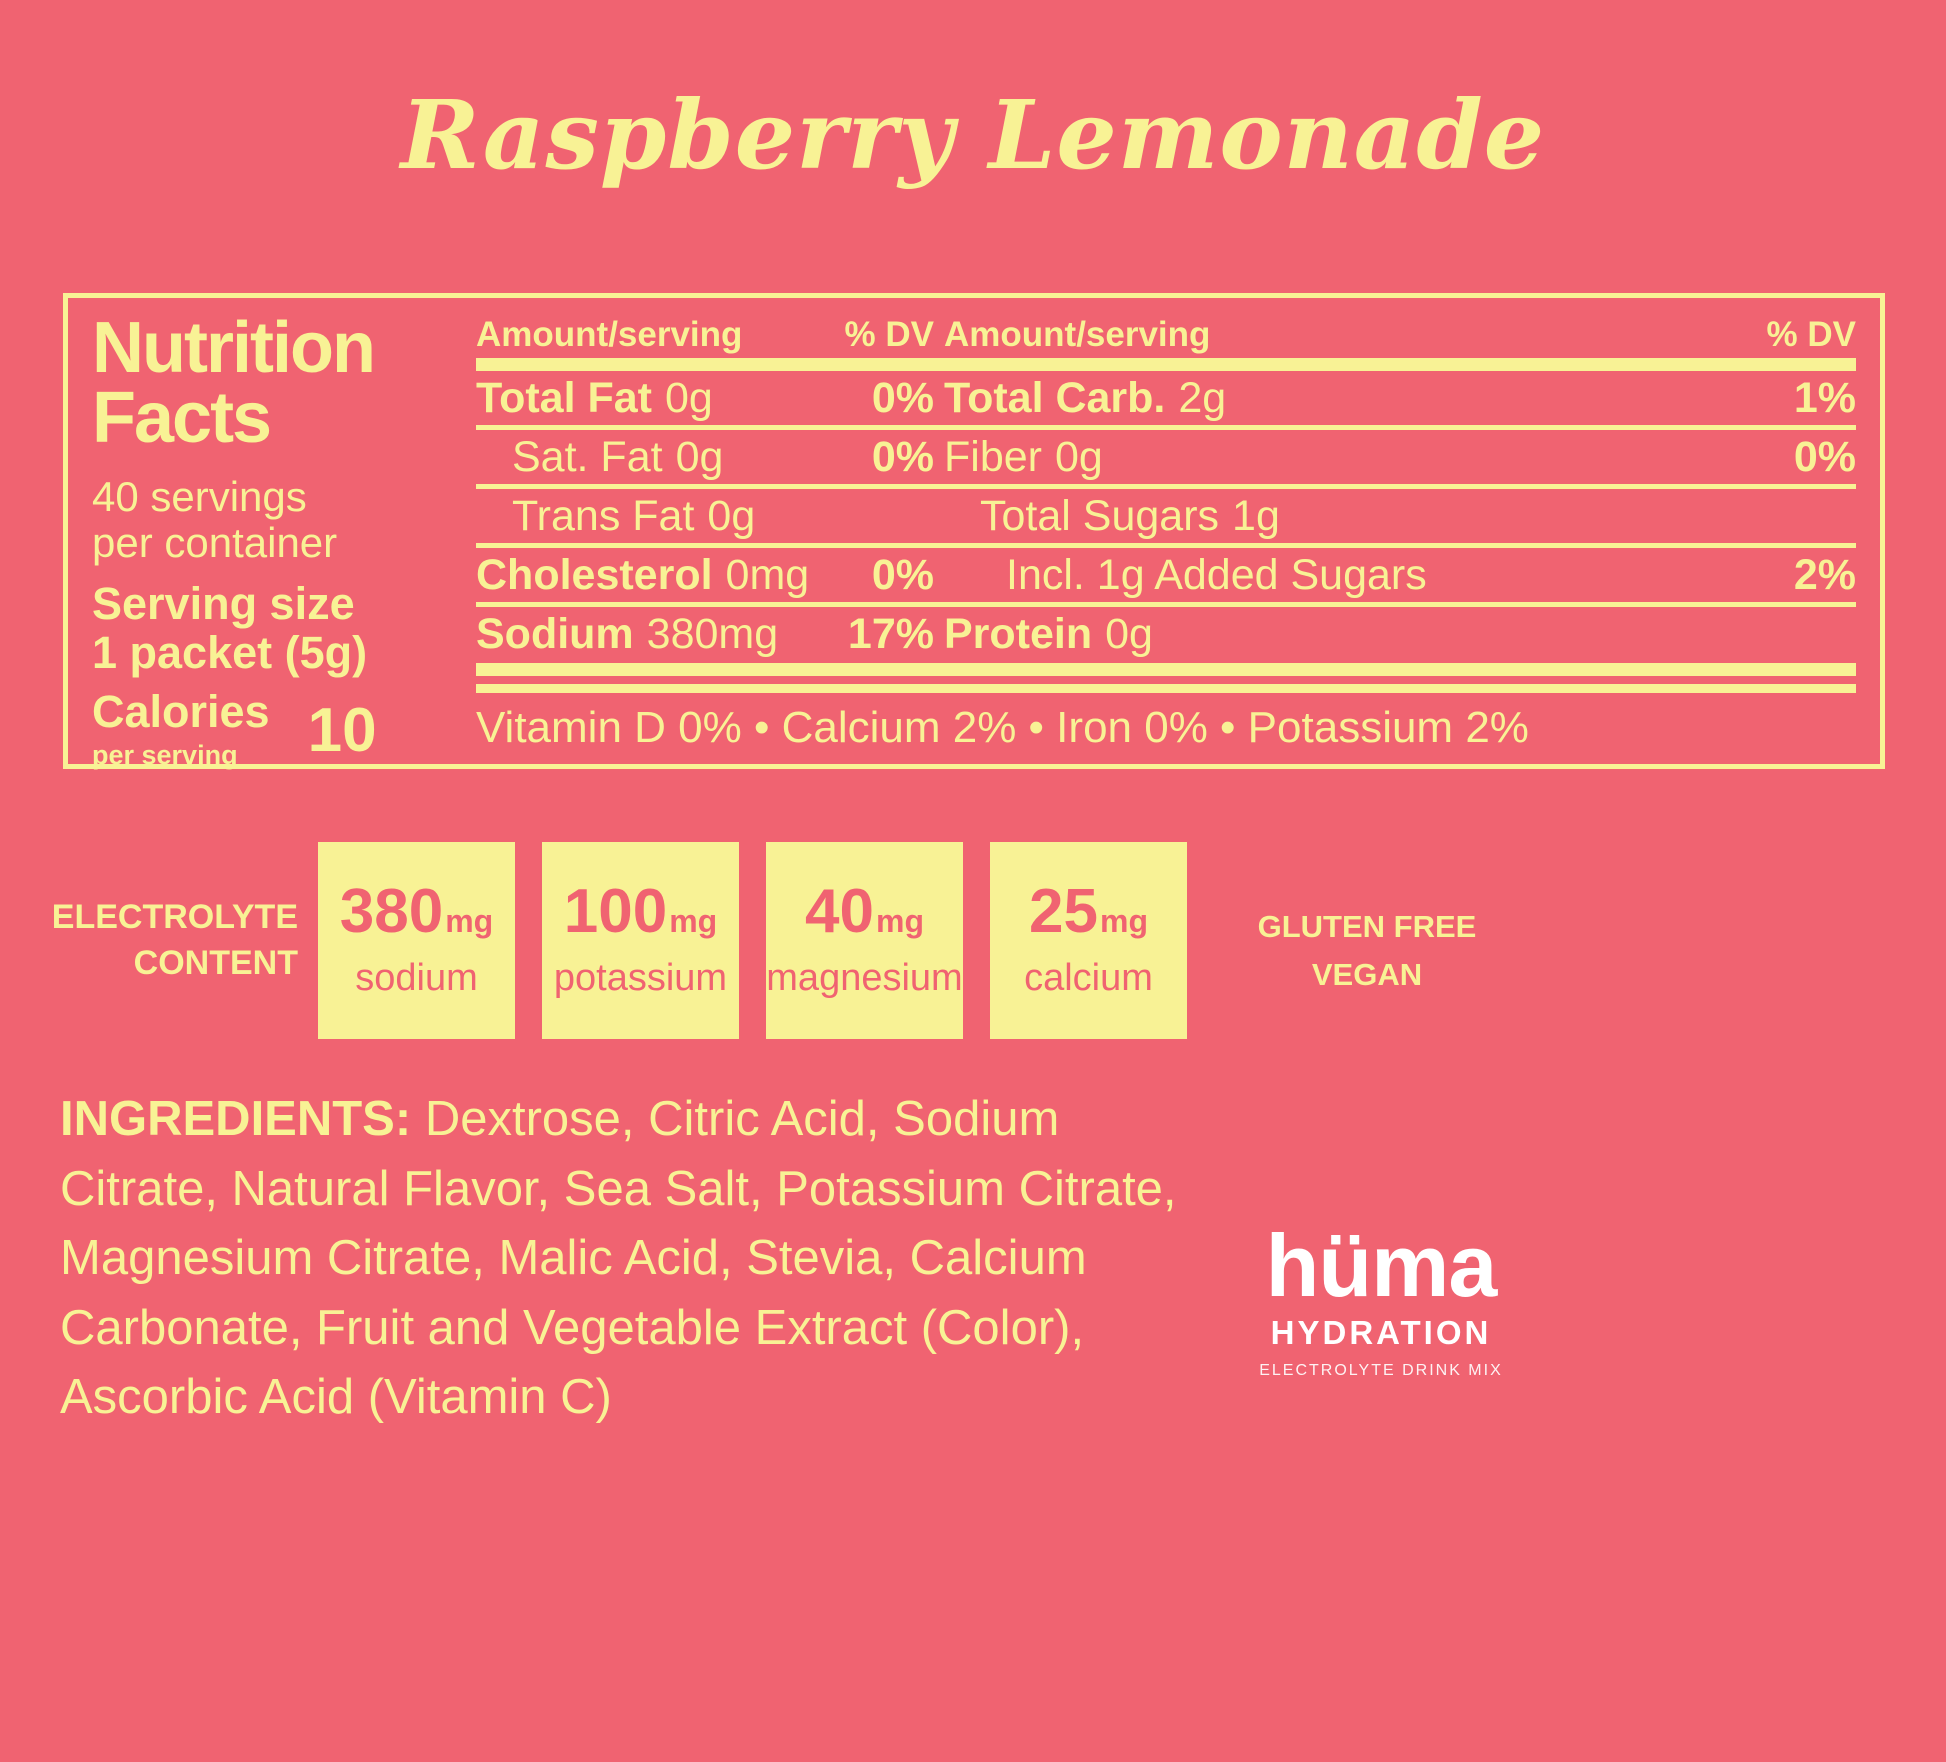 This screenshot has height=1762, width=1946. Describe the element at coordinates (1077, 334) in the screenshot. I see `header-amount-right: Amount/serving` at that location.